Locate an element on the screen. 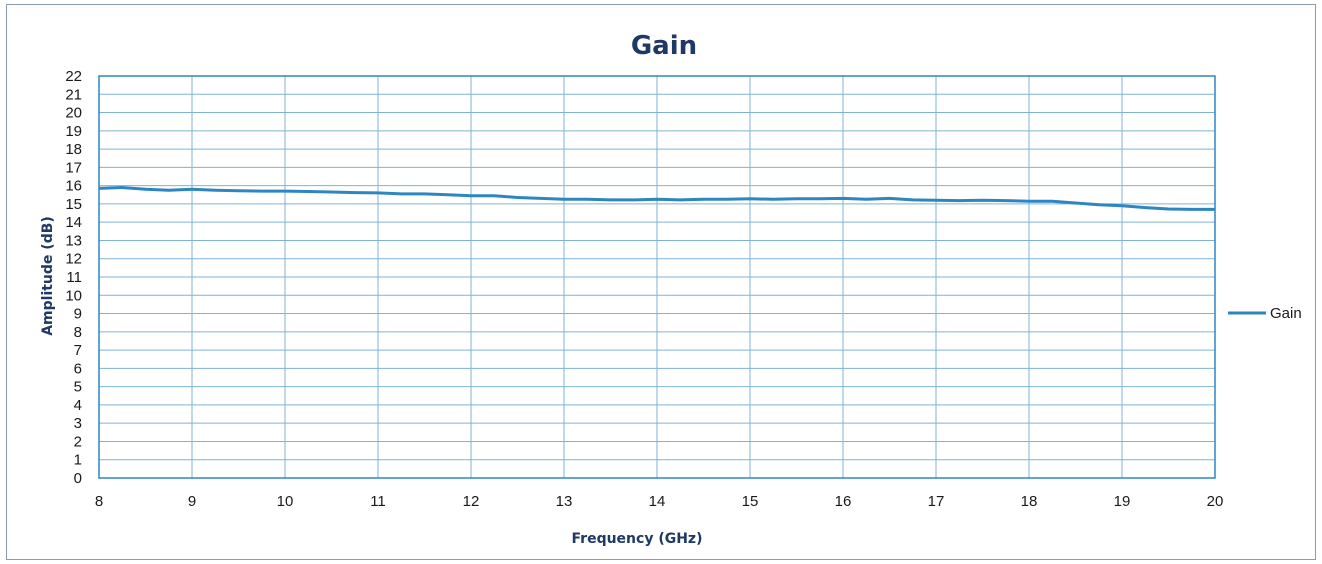  x-tick-label: 16 is located at coordinates (843, 501).